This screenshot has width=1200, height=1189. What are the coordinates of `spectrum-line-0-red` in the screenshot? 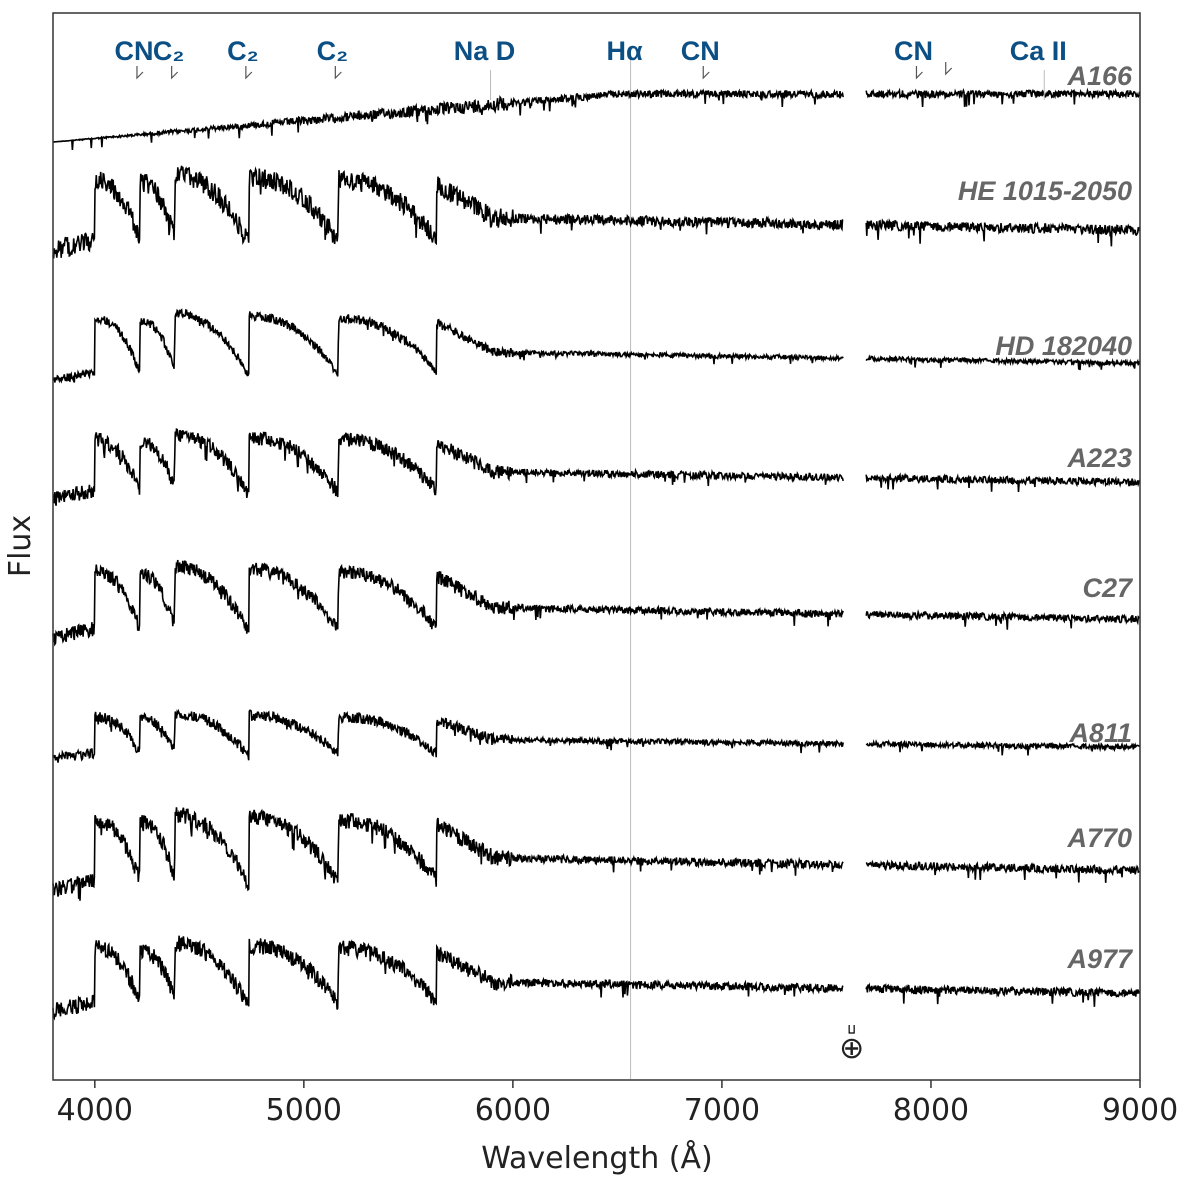 It's located at (1003, 97).